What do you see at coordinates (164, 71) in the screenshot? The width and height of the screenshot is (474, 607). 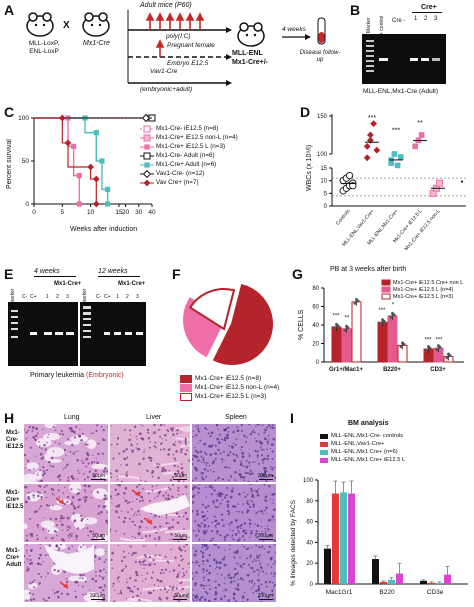 I see `vav-label: Vav1-Cre` at bounding box center [164, 71].